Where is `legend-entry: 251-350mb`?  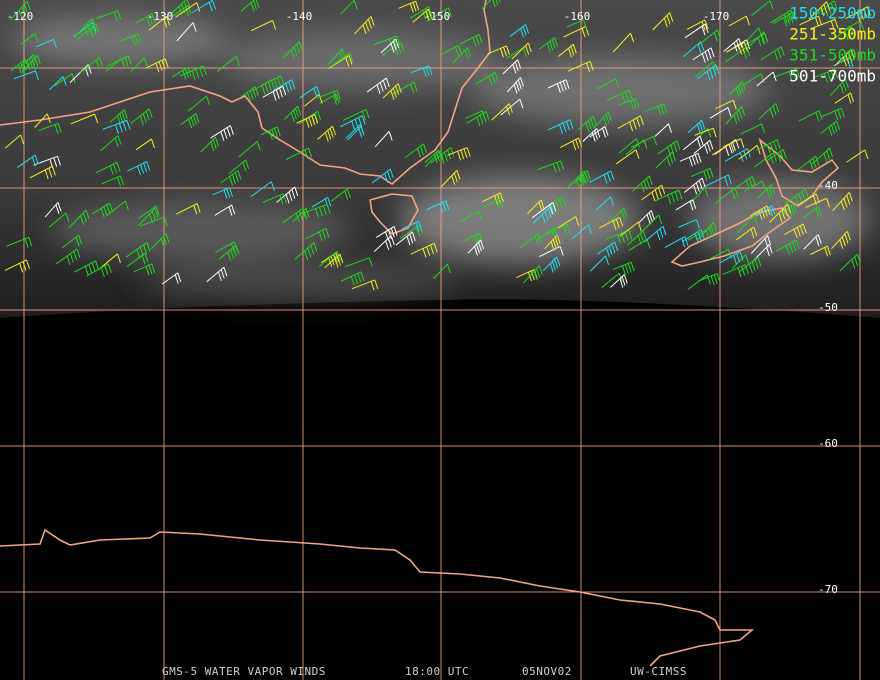 legend-entry: 251-350mb is located at coordinates (832, 34).